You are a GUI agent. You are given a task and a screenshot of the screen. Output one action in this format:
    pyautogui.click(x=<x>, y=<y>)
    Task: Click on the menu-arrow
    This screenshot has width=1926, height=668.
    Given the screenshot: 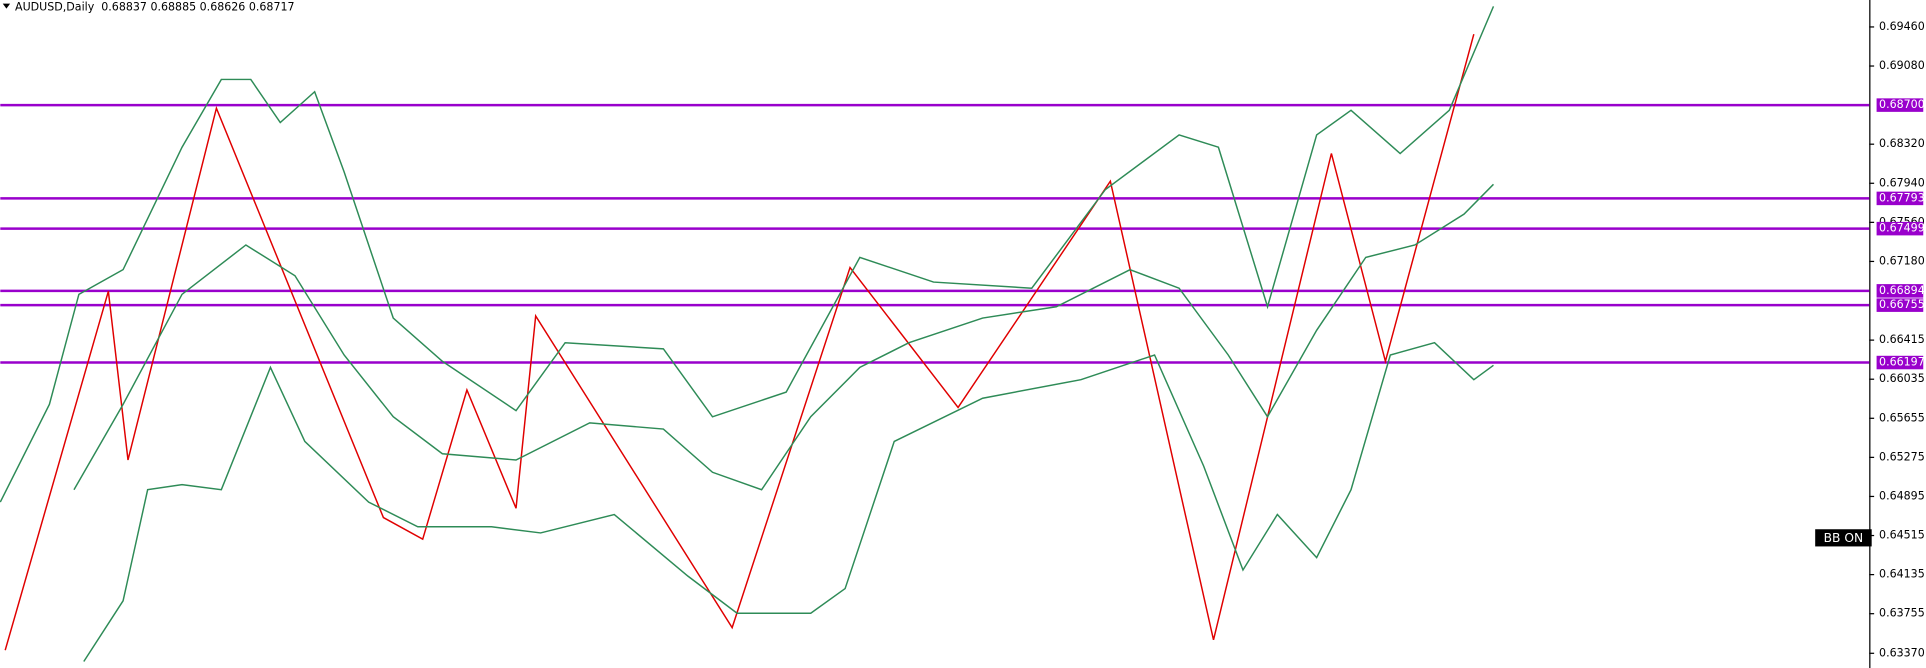 What is the action you would take?
    pyautogui.click(x=6, y=6)
    